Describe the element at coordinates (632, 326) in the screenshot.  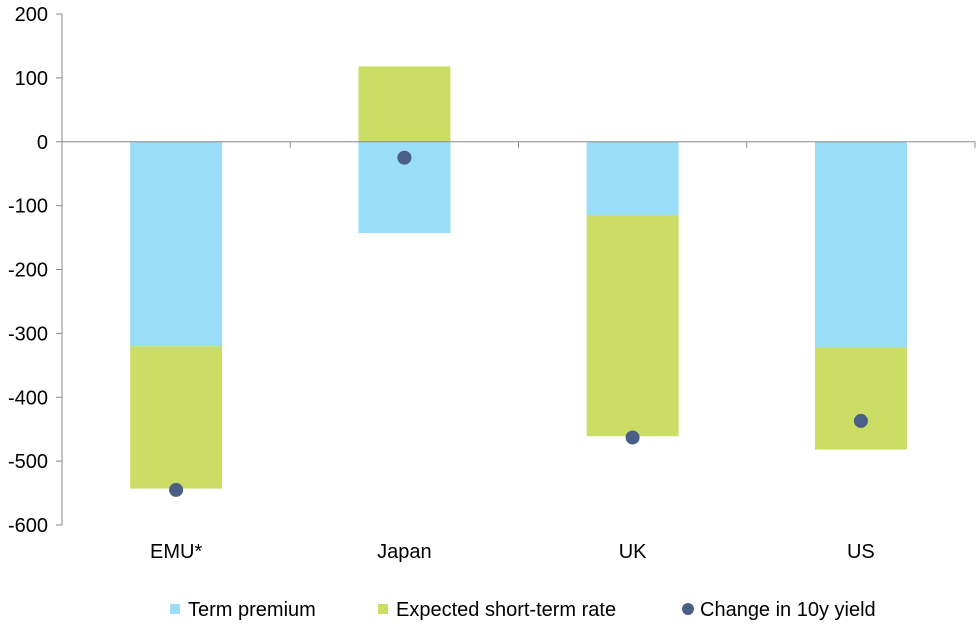
I see `bar-expected-short-term-rate-uk` at that location.